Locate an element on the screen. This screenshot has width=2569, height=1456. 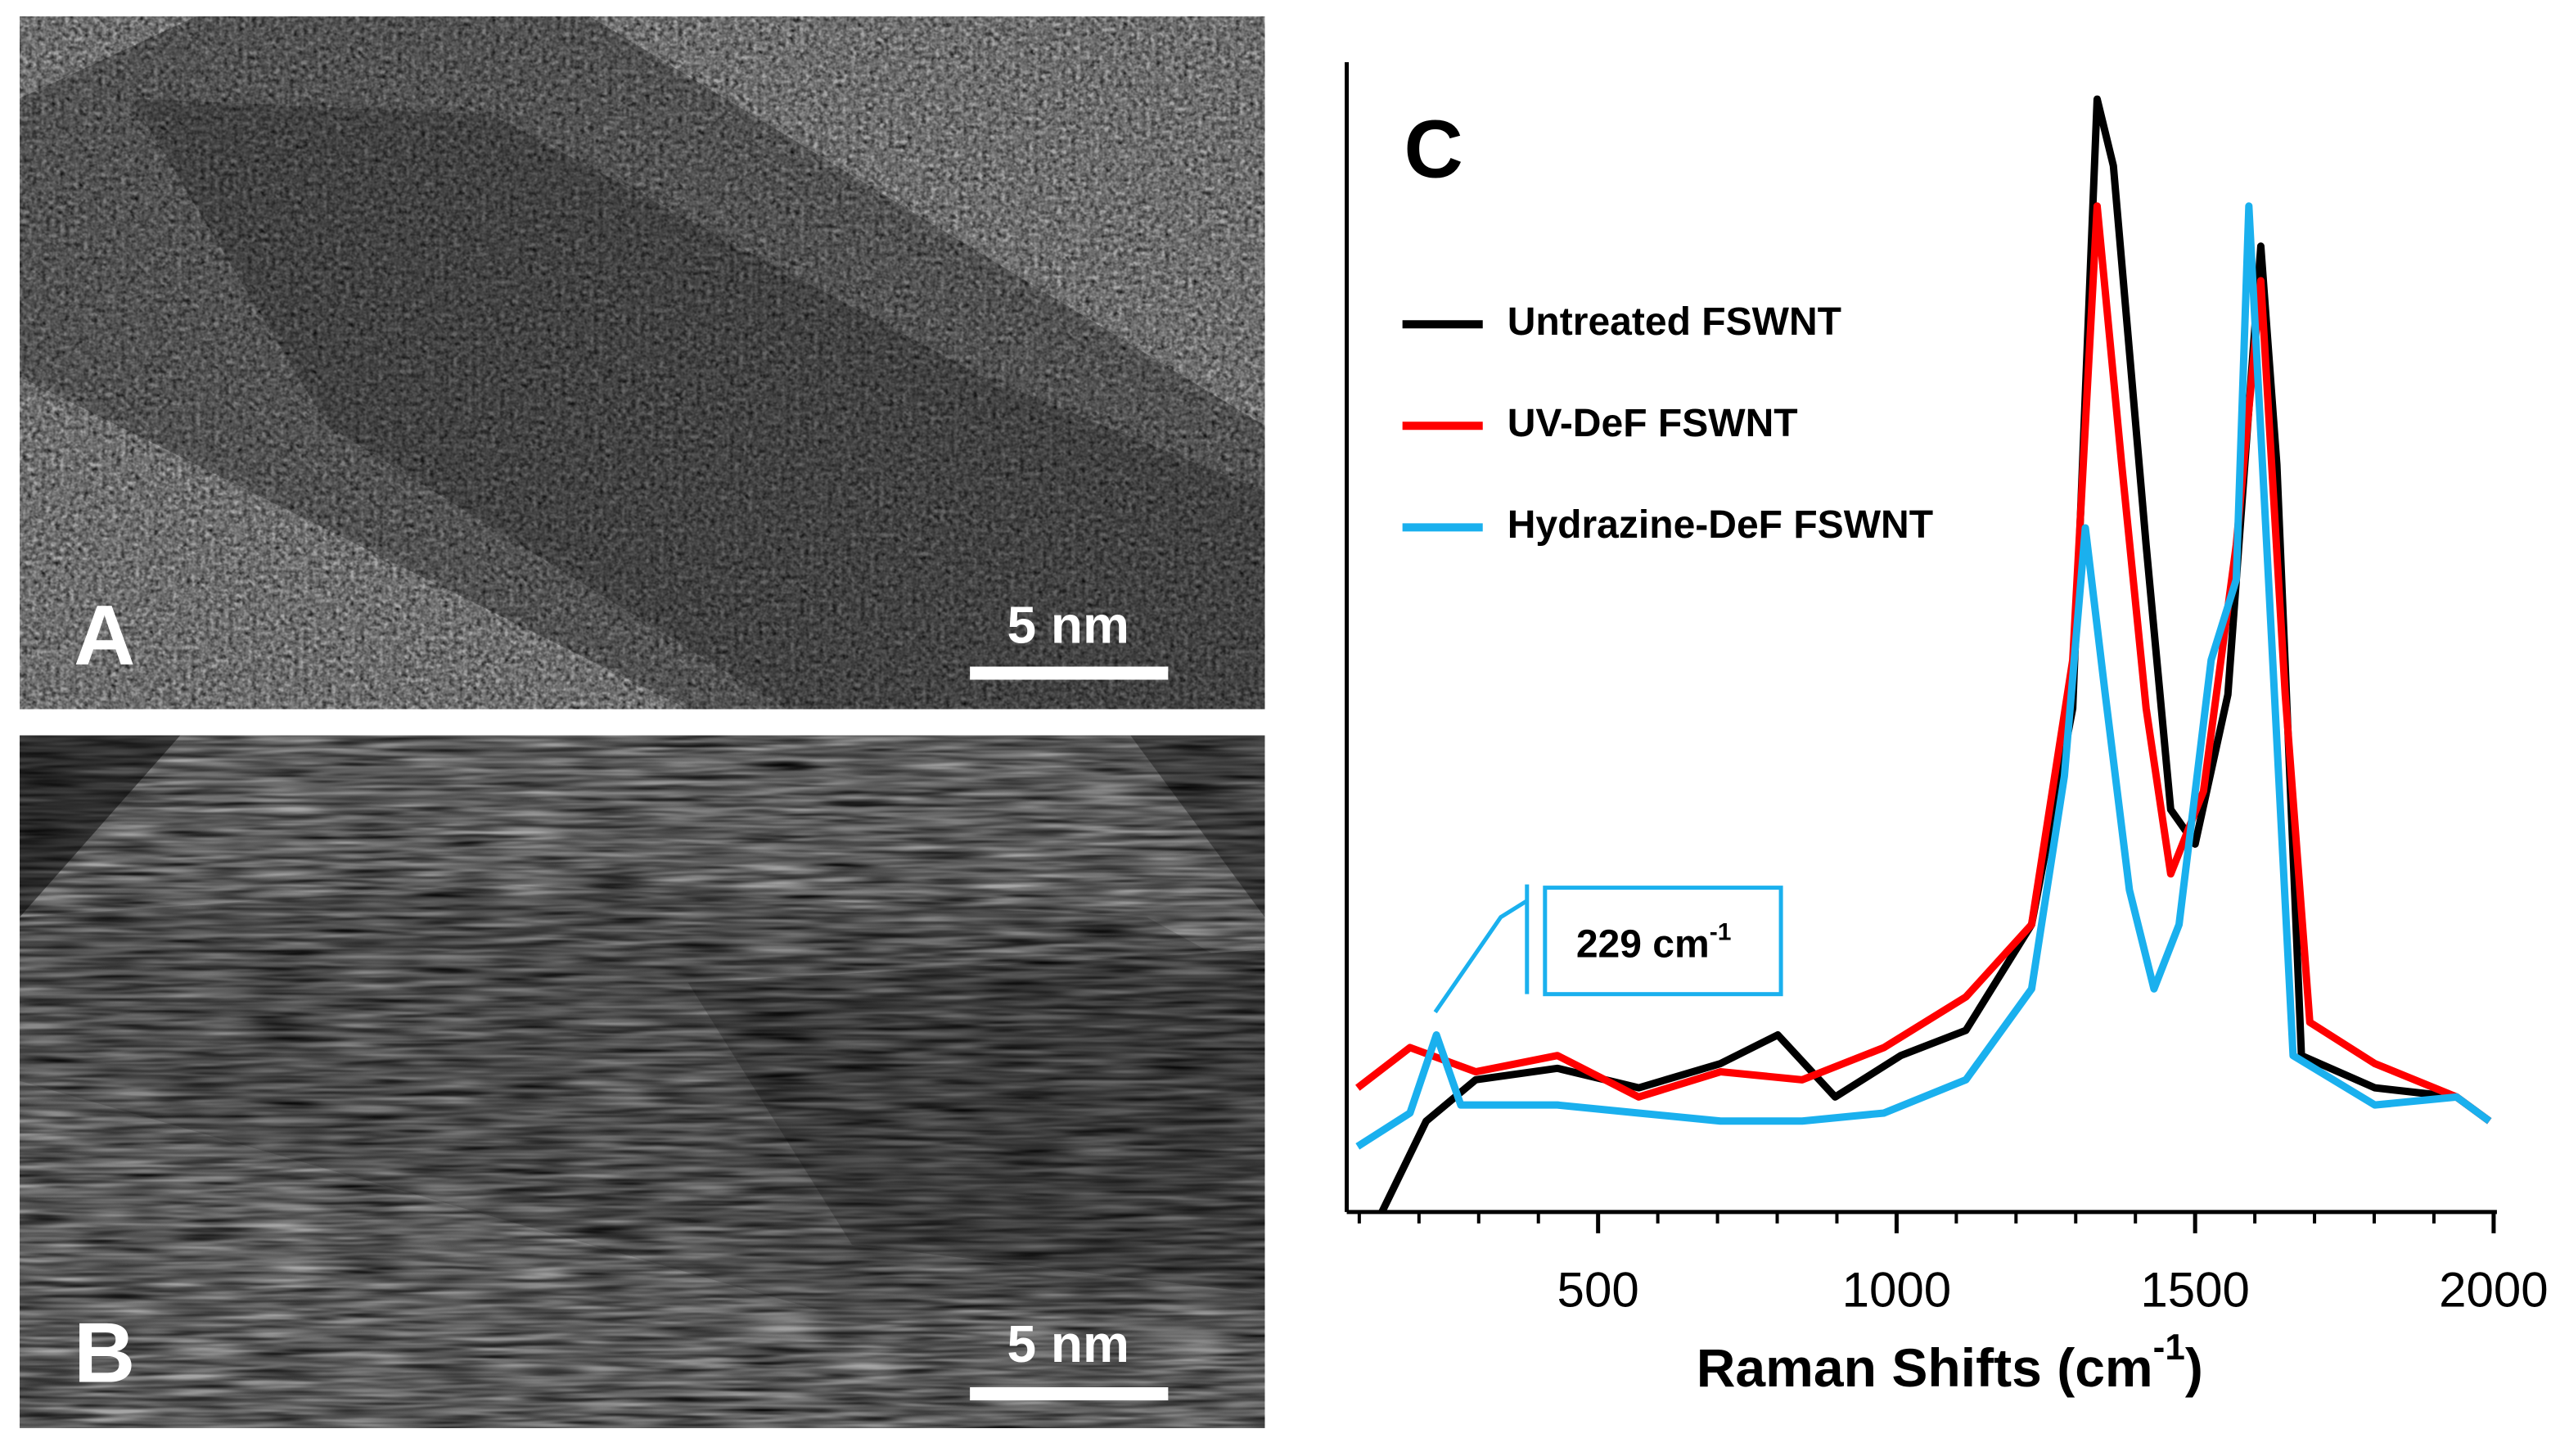
panel-label: A is located at coordinates (105, 635).